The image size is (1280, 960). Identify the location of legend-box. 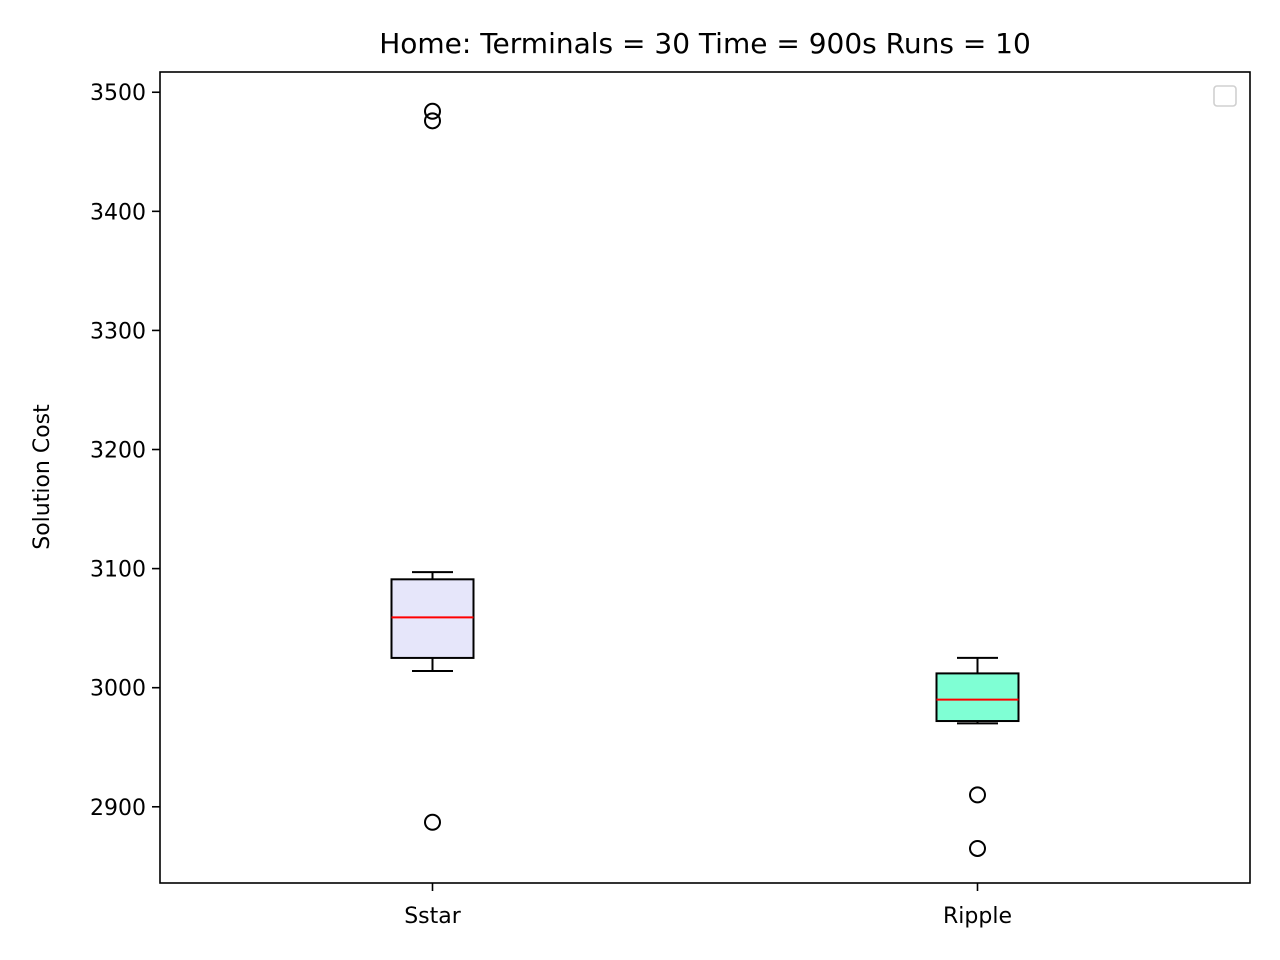
(1225, 96).